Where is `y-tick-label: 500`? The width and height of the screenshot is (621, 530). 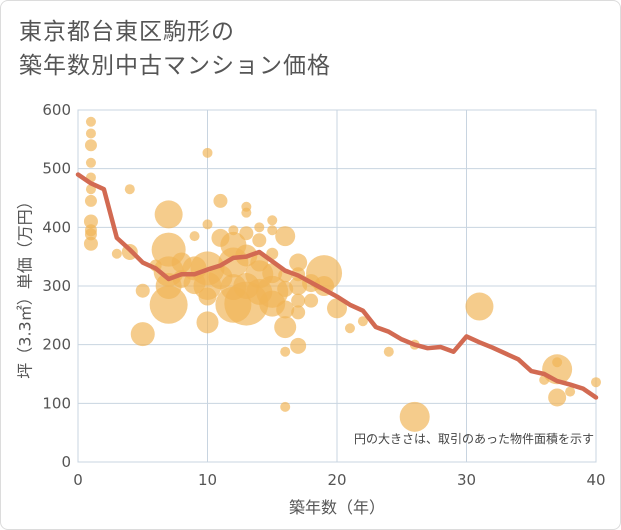 y-tick-label: 500 is located at coordinates (56, 169).